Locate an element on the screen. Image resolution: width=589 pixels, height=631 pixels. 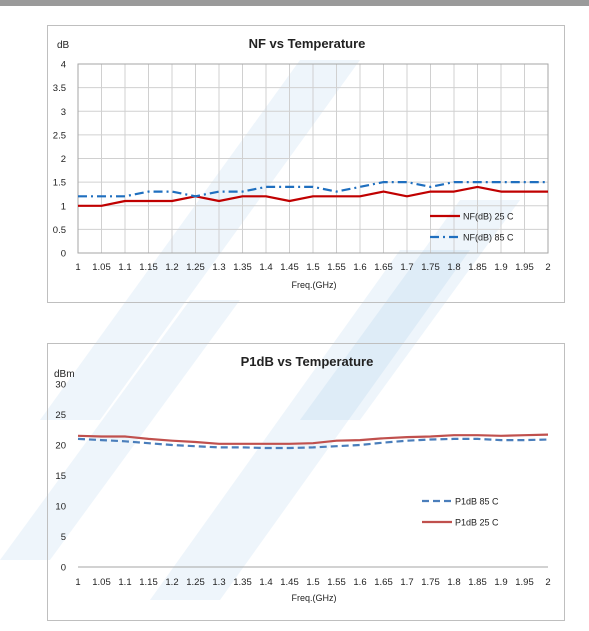
y-tick-label: 0.5 is located at coordinates (59, 230).